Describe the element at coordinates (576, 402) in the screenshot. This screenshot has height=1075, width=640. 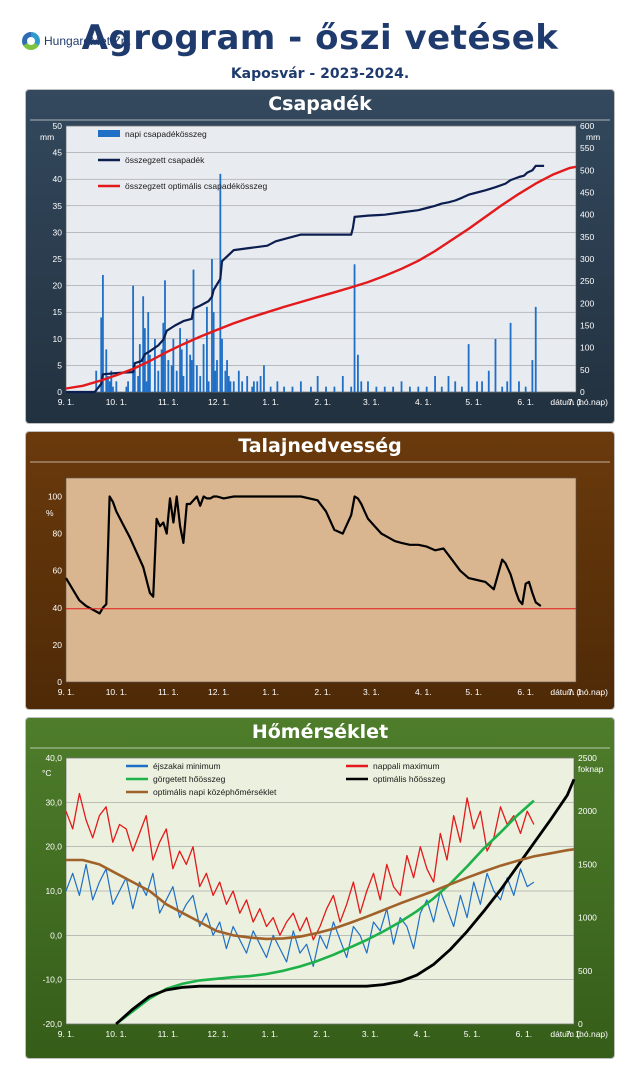
I see `x-tick-label: 7. 1.` at that location.